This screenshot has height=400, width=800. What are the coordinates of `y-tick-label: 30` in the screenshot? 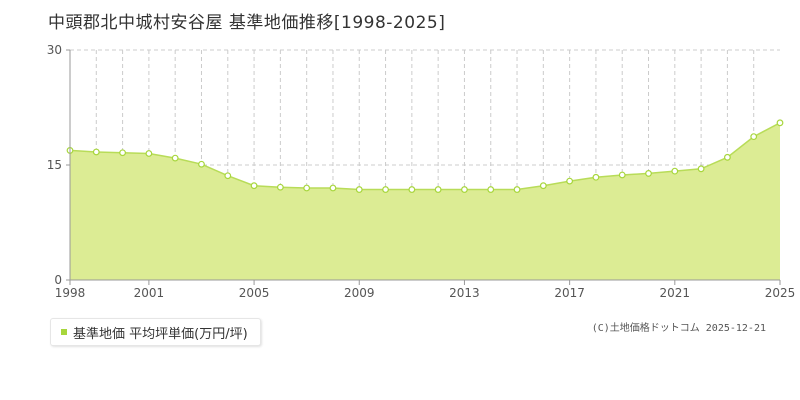 It's located at (54, 50).